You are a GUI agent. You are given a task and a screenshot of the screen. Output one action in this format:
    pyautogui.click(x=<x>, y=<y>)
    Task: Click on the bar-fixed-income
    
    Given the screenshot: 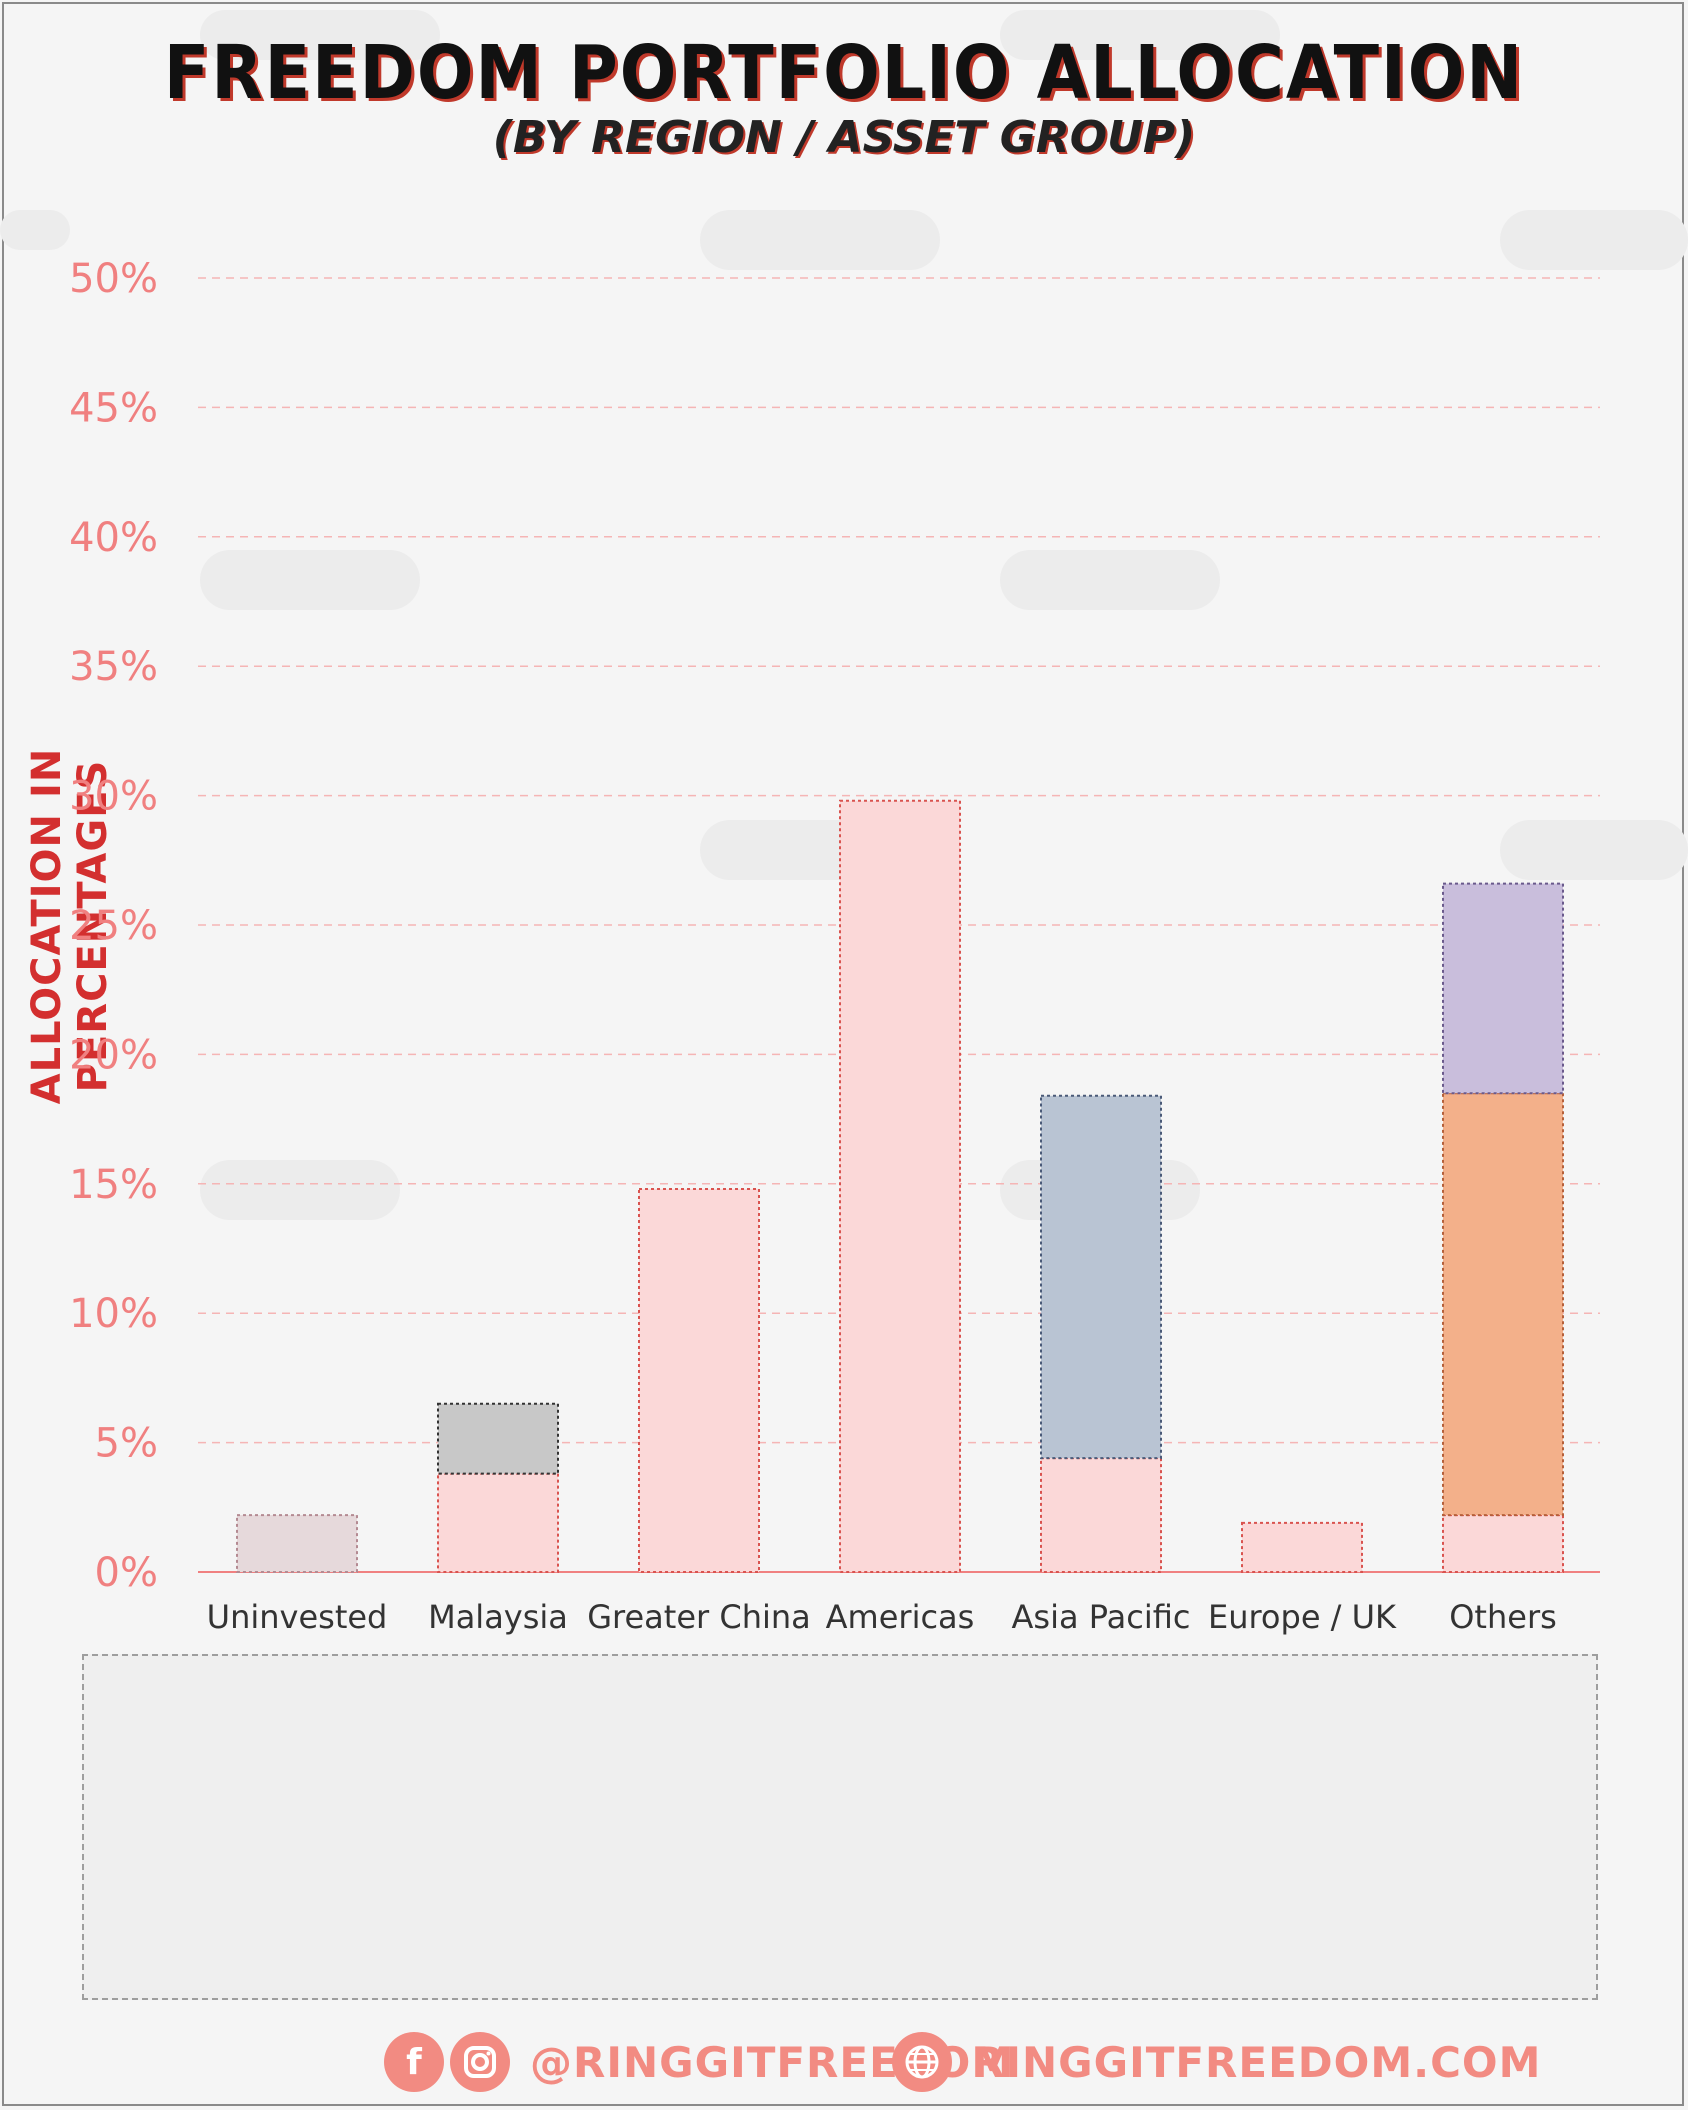 What is the action you would take?
    pyautogui.click(x=1101, y=1277)
    